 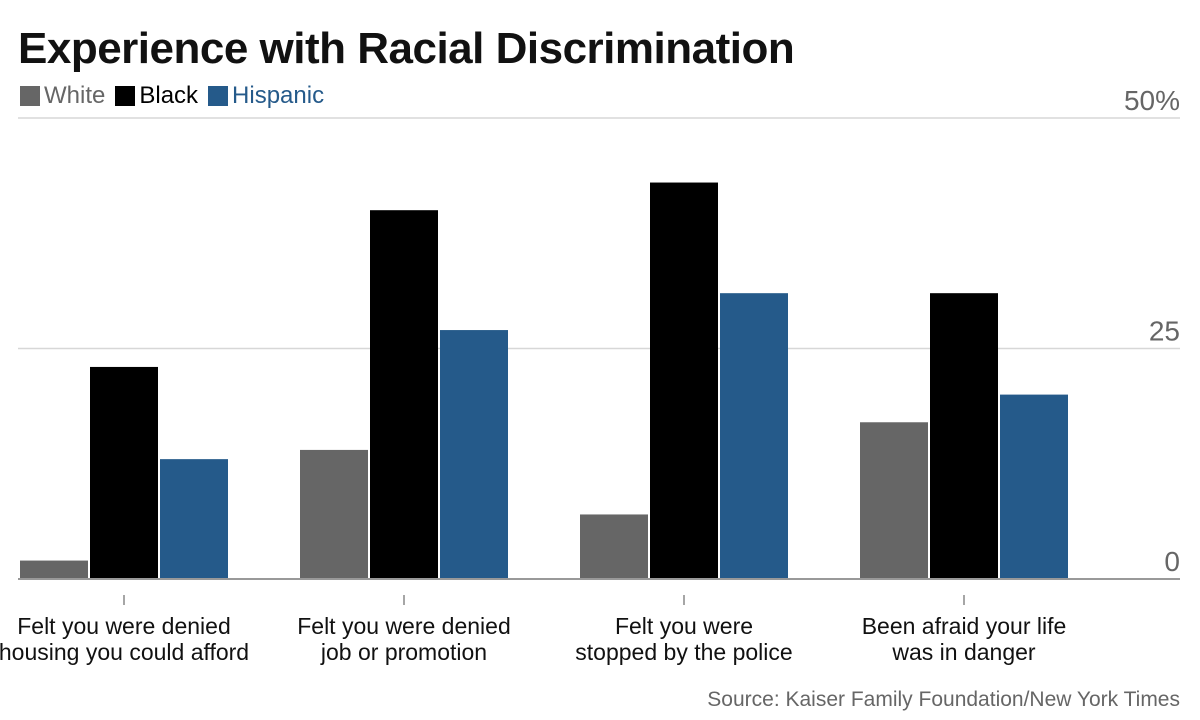 What do you see at coordinates (30, 96) in the screenshot?
I see `legend-swatch-white` at bounding box center [30, 96].